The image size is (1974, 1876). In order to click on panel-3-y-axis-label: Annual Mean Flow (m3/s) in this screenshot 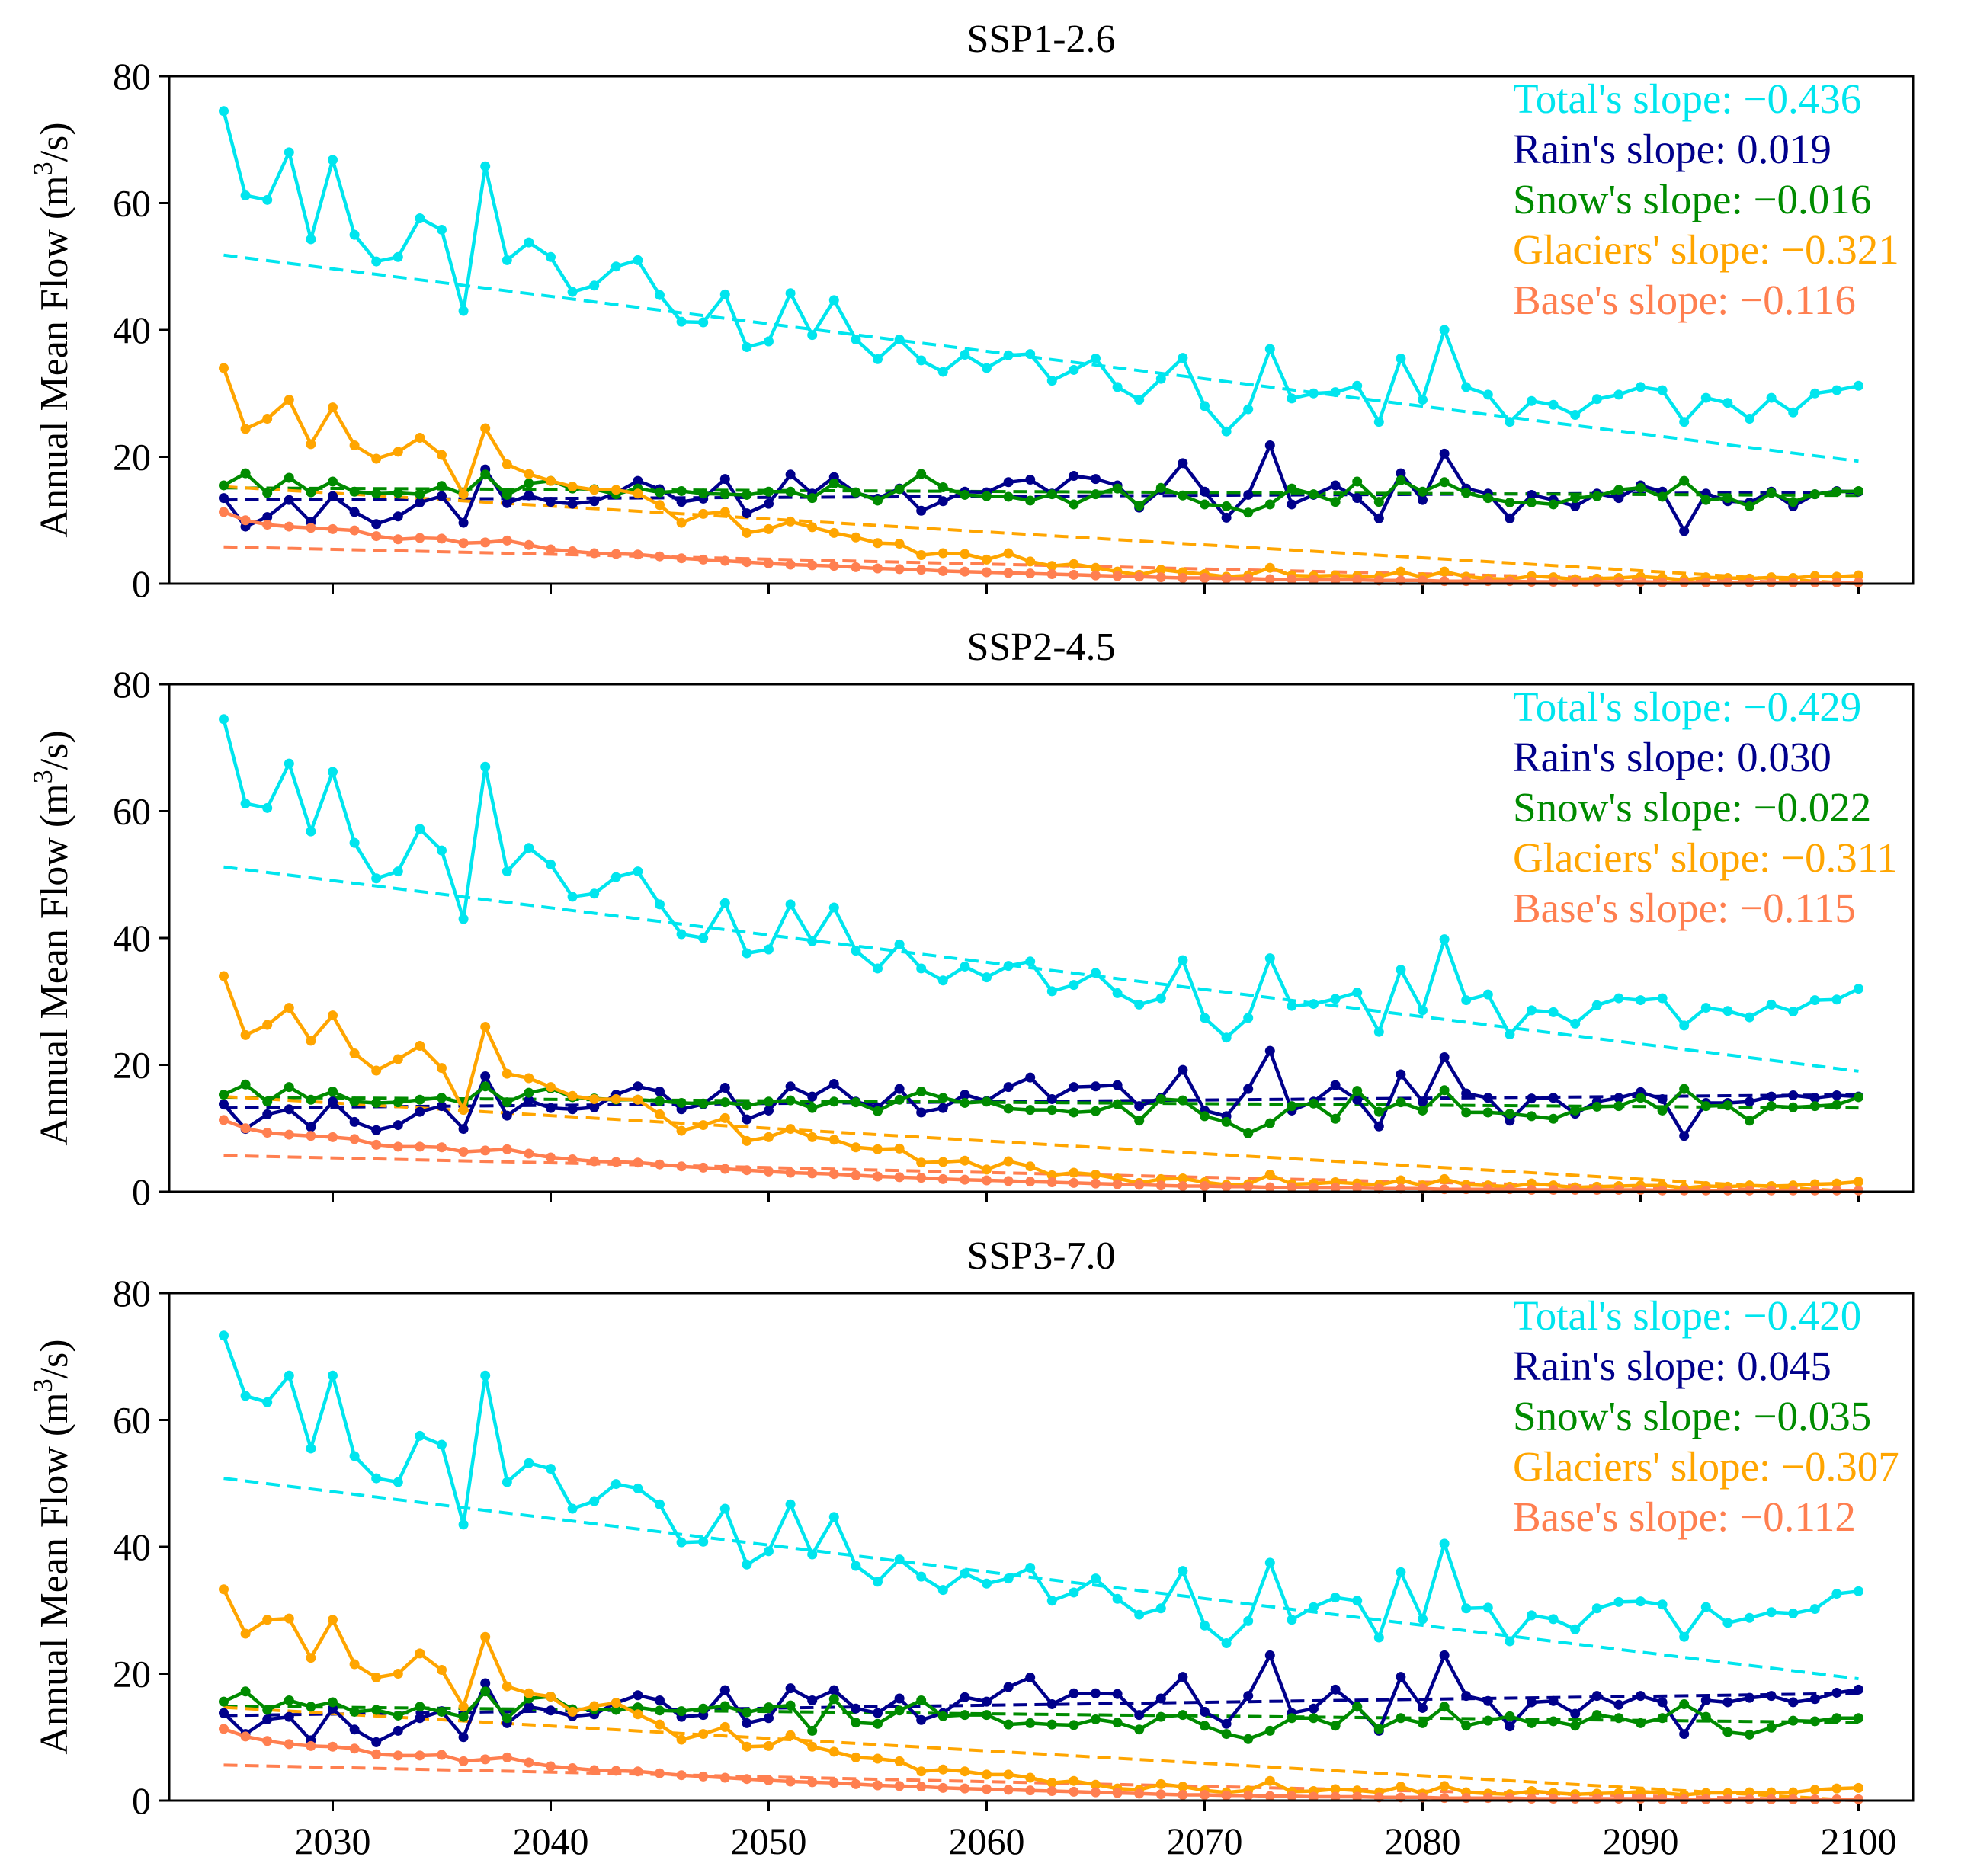, I will do `click(51, 1546)`.